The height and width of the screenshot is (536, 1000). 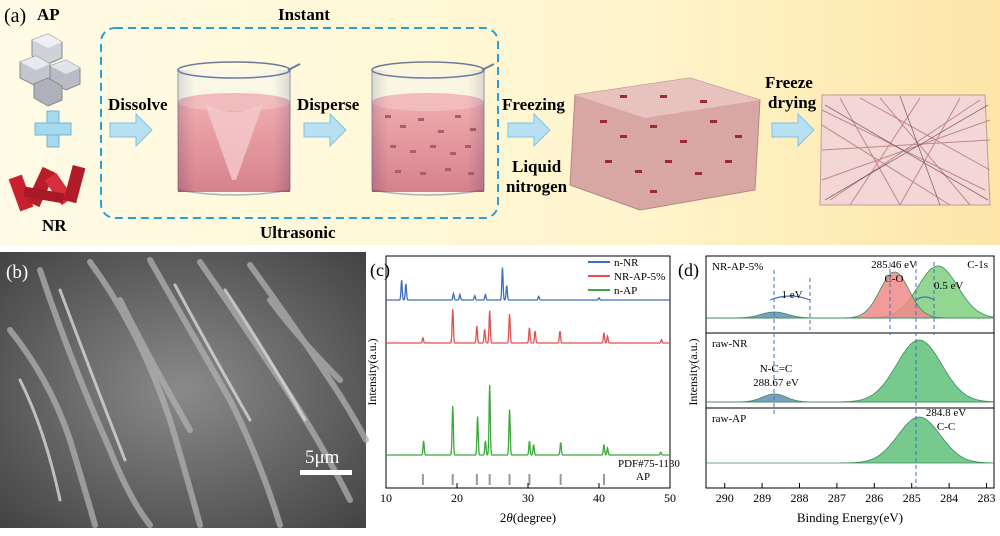 I want to click on ncc-bond-label: N-C=C, so click(x=776, y=369).